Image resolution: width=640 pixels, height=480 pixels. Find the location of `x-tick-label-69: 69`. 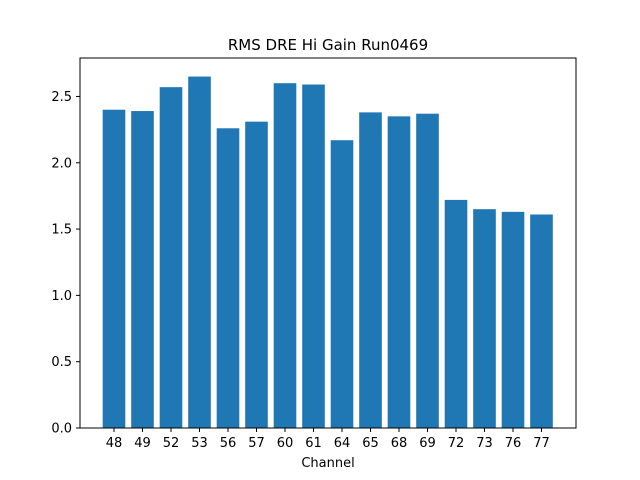

x-tick-label-69: 69 is located at coordinates (427, 443).